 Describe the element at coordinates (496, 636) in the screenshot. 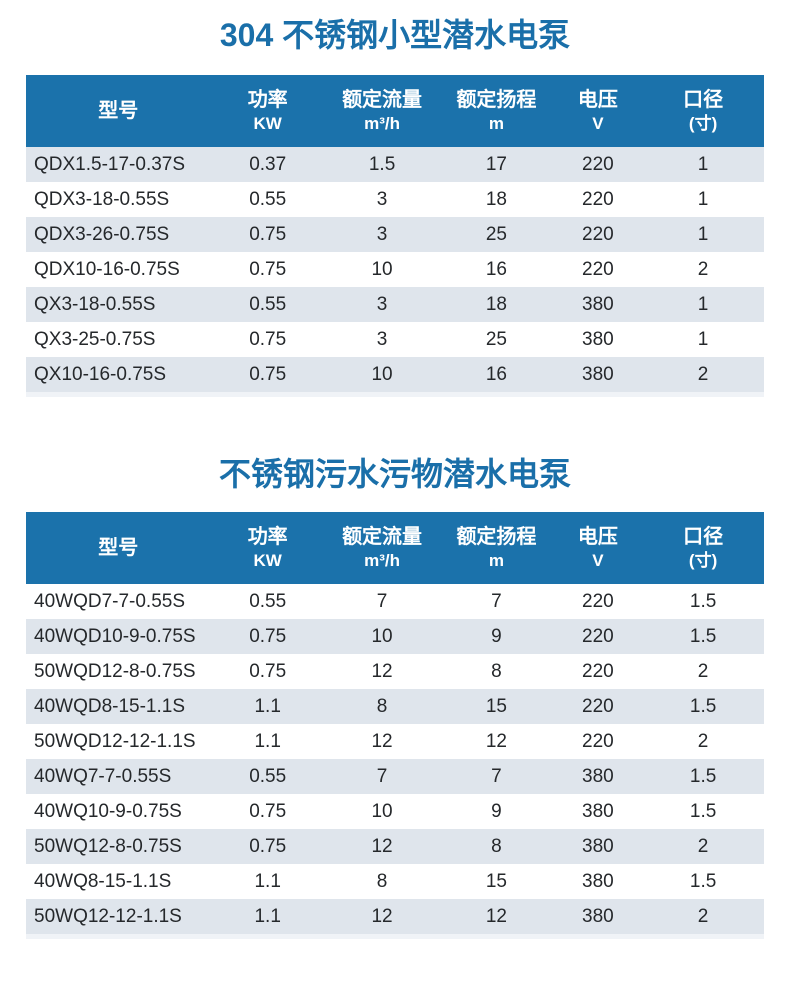

I see `cell-rated-head: 9` at that location.